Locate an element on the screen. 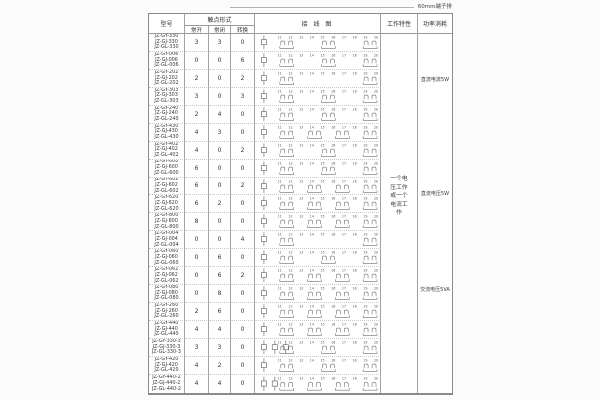 This screenshot has width=600, height=400. co-count-cell: 3 is located at coordinates (243, 96).